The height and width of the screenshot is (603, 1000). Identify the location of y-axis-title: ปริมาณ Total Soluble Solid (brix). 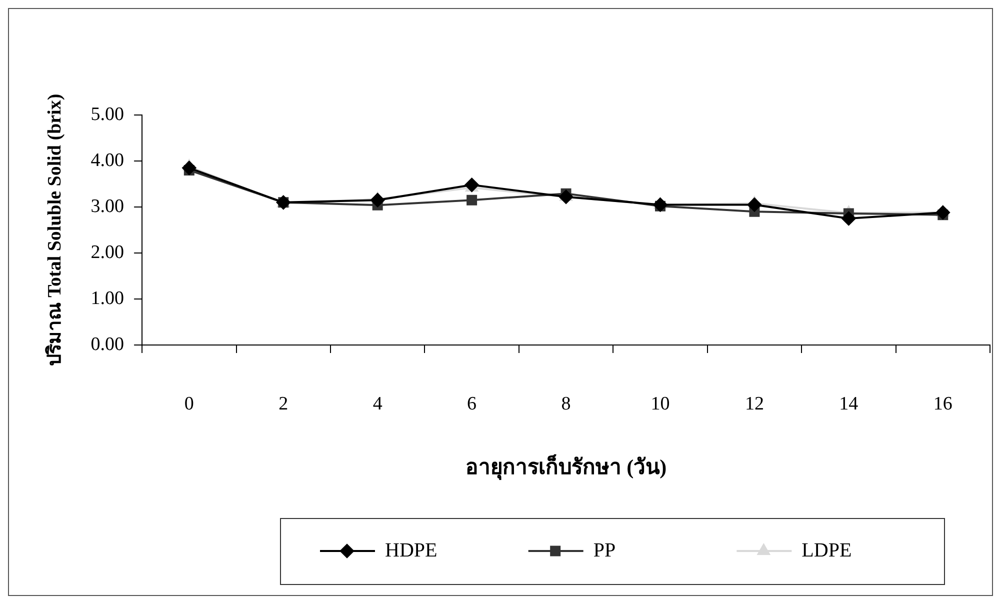
(55, 230).